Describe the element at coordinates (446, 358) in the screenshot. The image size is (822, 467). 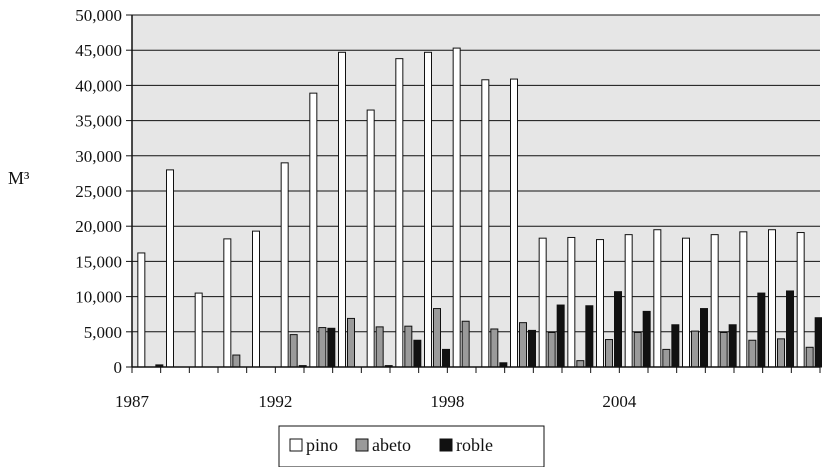
I see `bar-roble-1997` at that location.